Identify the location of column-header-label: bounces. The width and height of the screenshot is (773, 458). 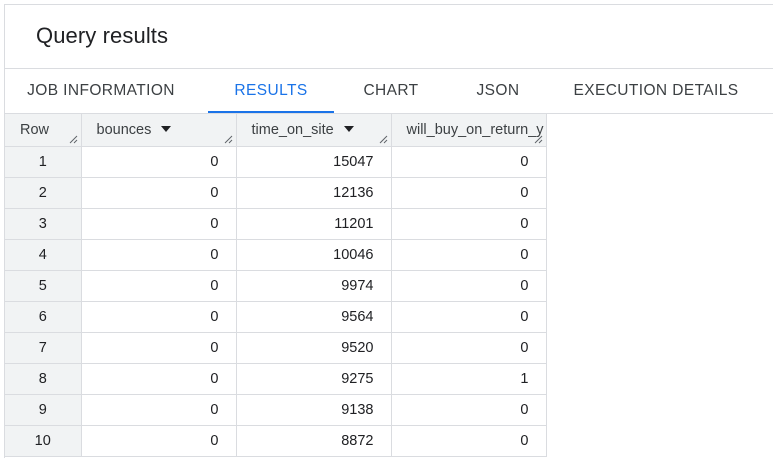
(124, 130).